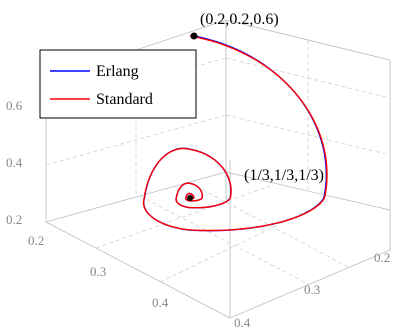  I want to click on y-axis-ticks: 0.2 0.3 0.4, so click(312, 290).